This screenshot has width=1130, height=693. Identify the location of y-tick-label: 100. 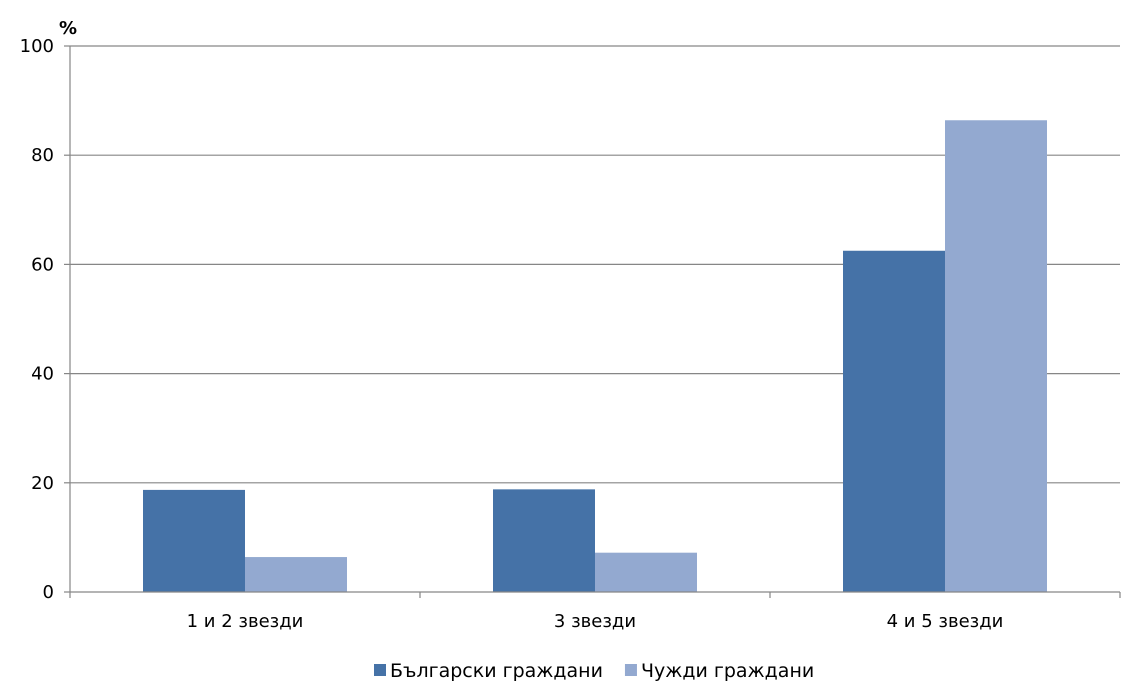
(37, 46).